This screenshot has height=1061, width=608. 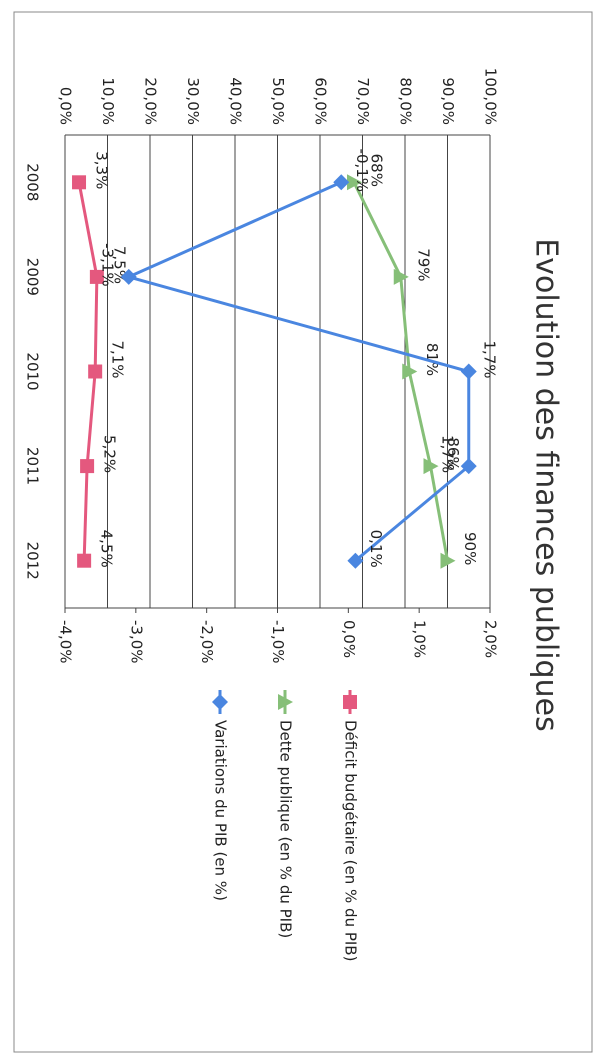 I want to click on x-tick-label: 2009, so click(x=33, y=277).